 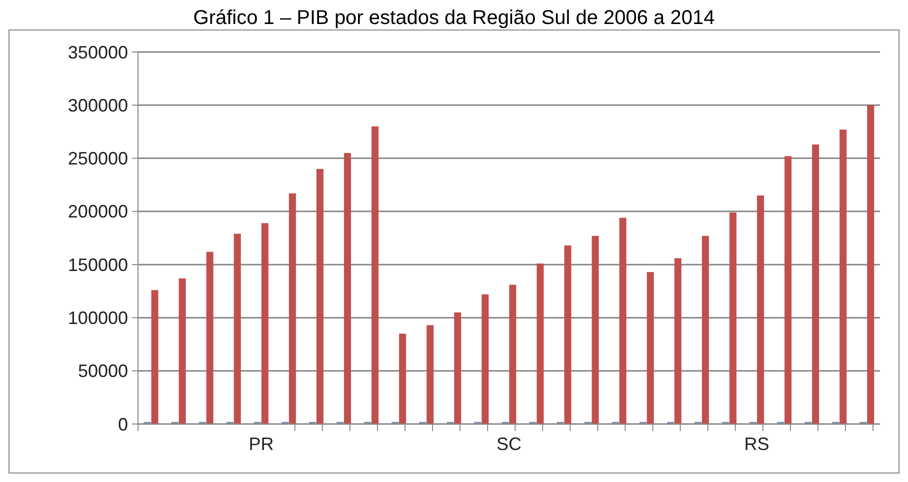 I want to click on chart-title: Gráfico 1 – PIB por estados da Região Sul de 2006 a 2014, so click(x=454, y=18).